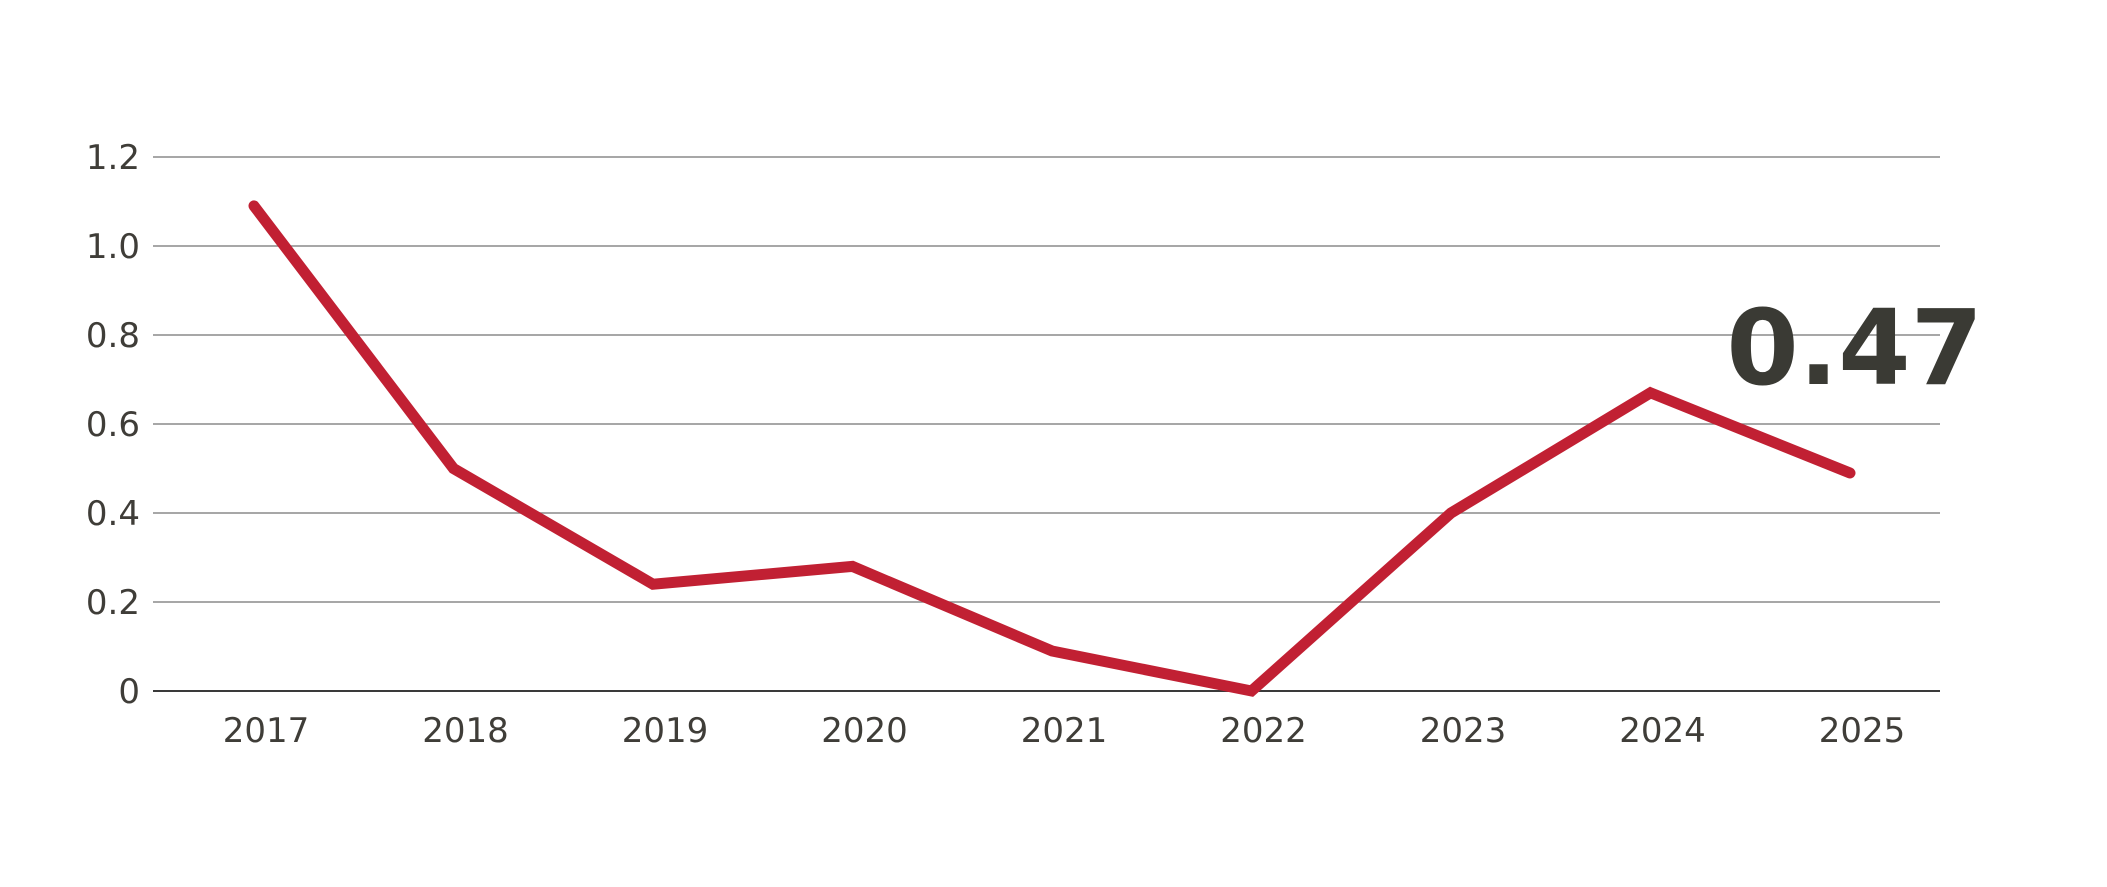 This screenshot has width=2107, height=887. I want to click on x-tick-label: 2019, so click(665, 731).